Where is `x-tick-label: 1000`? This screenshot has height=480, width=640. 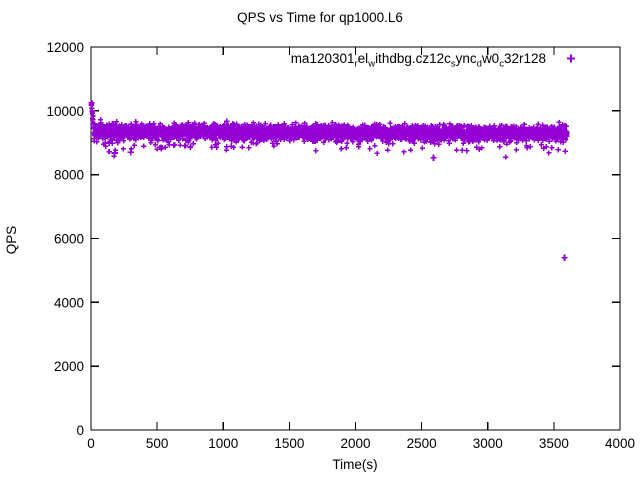 x-tick-label: 1000 is located at coordinates (223, 443).